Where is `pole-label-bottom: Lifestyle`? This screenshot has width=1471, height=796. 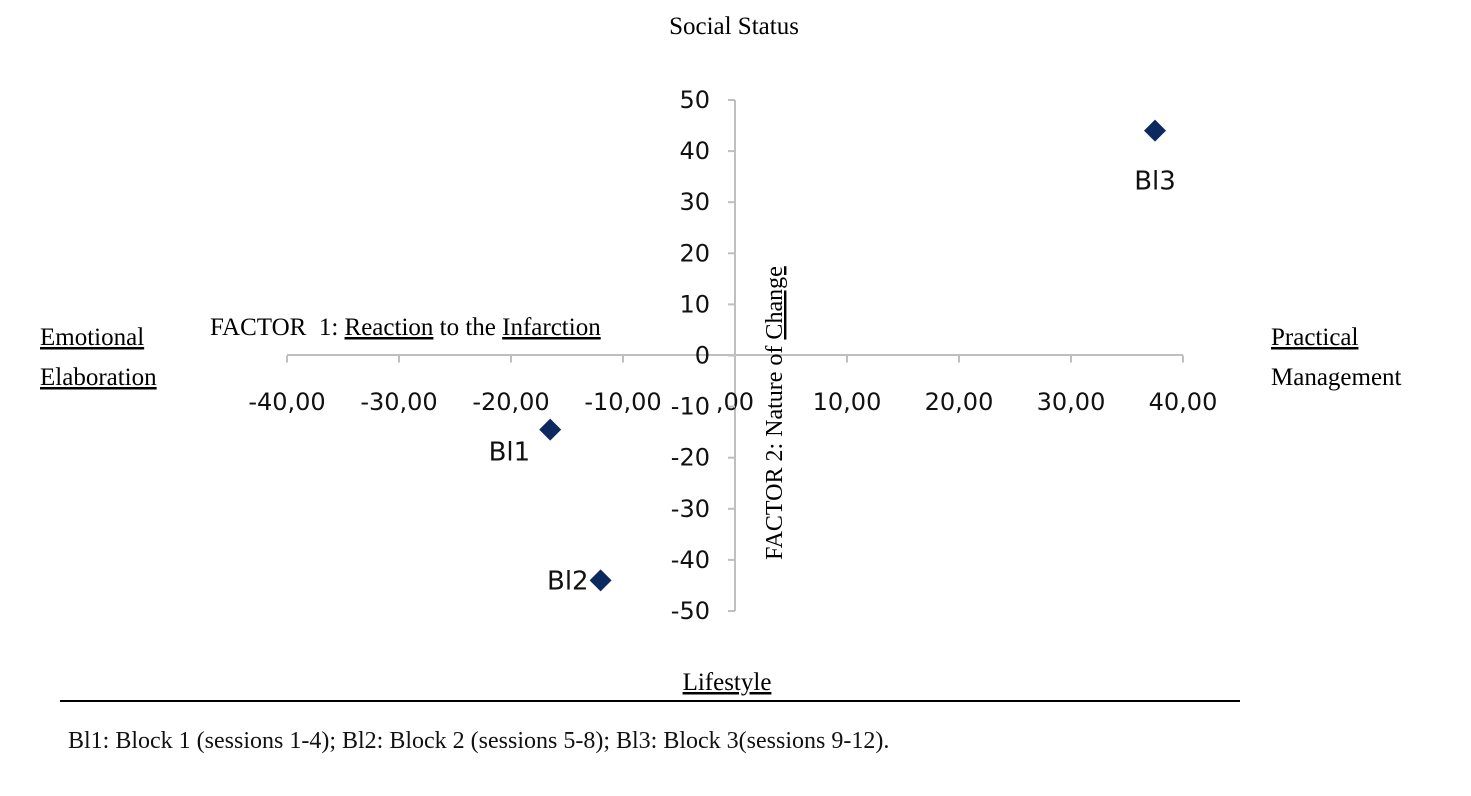
pole-label-bottom: Lifestyle is located at coordinates (727, 682).